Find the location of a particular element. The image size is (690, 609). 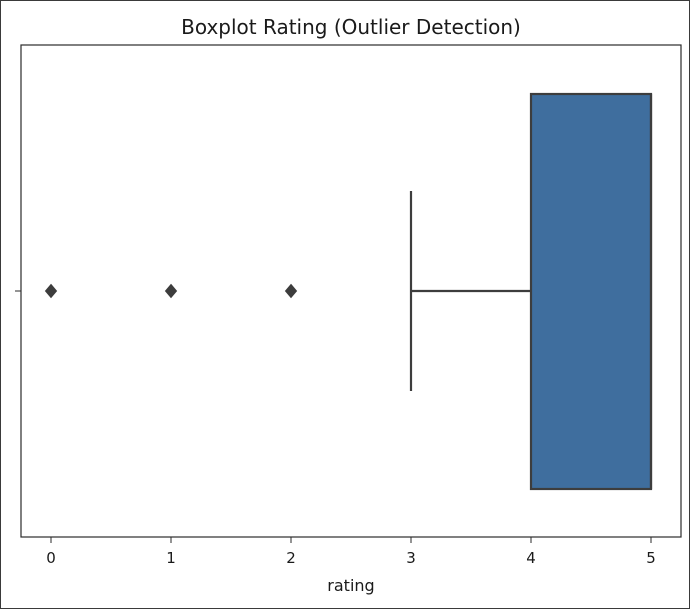

x-tick-label: 2 is located at coordinates (291, 558).